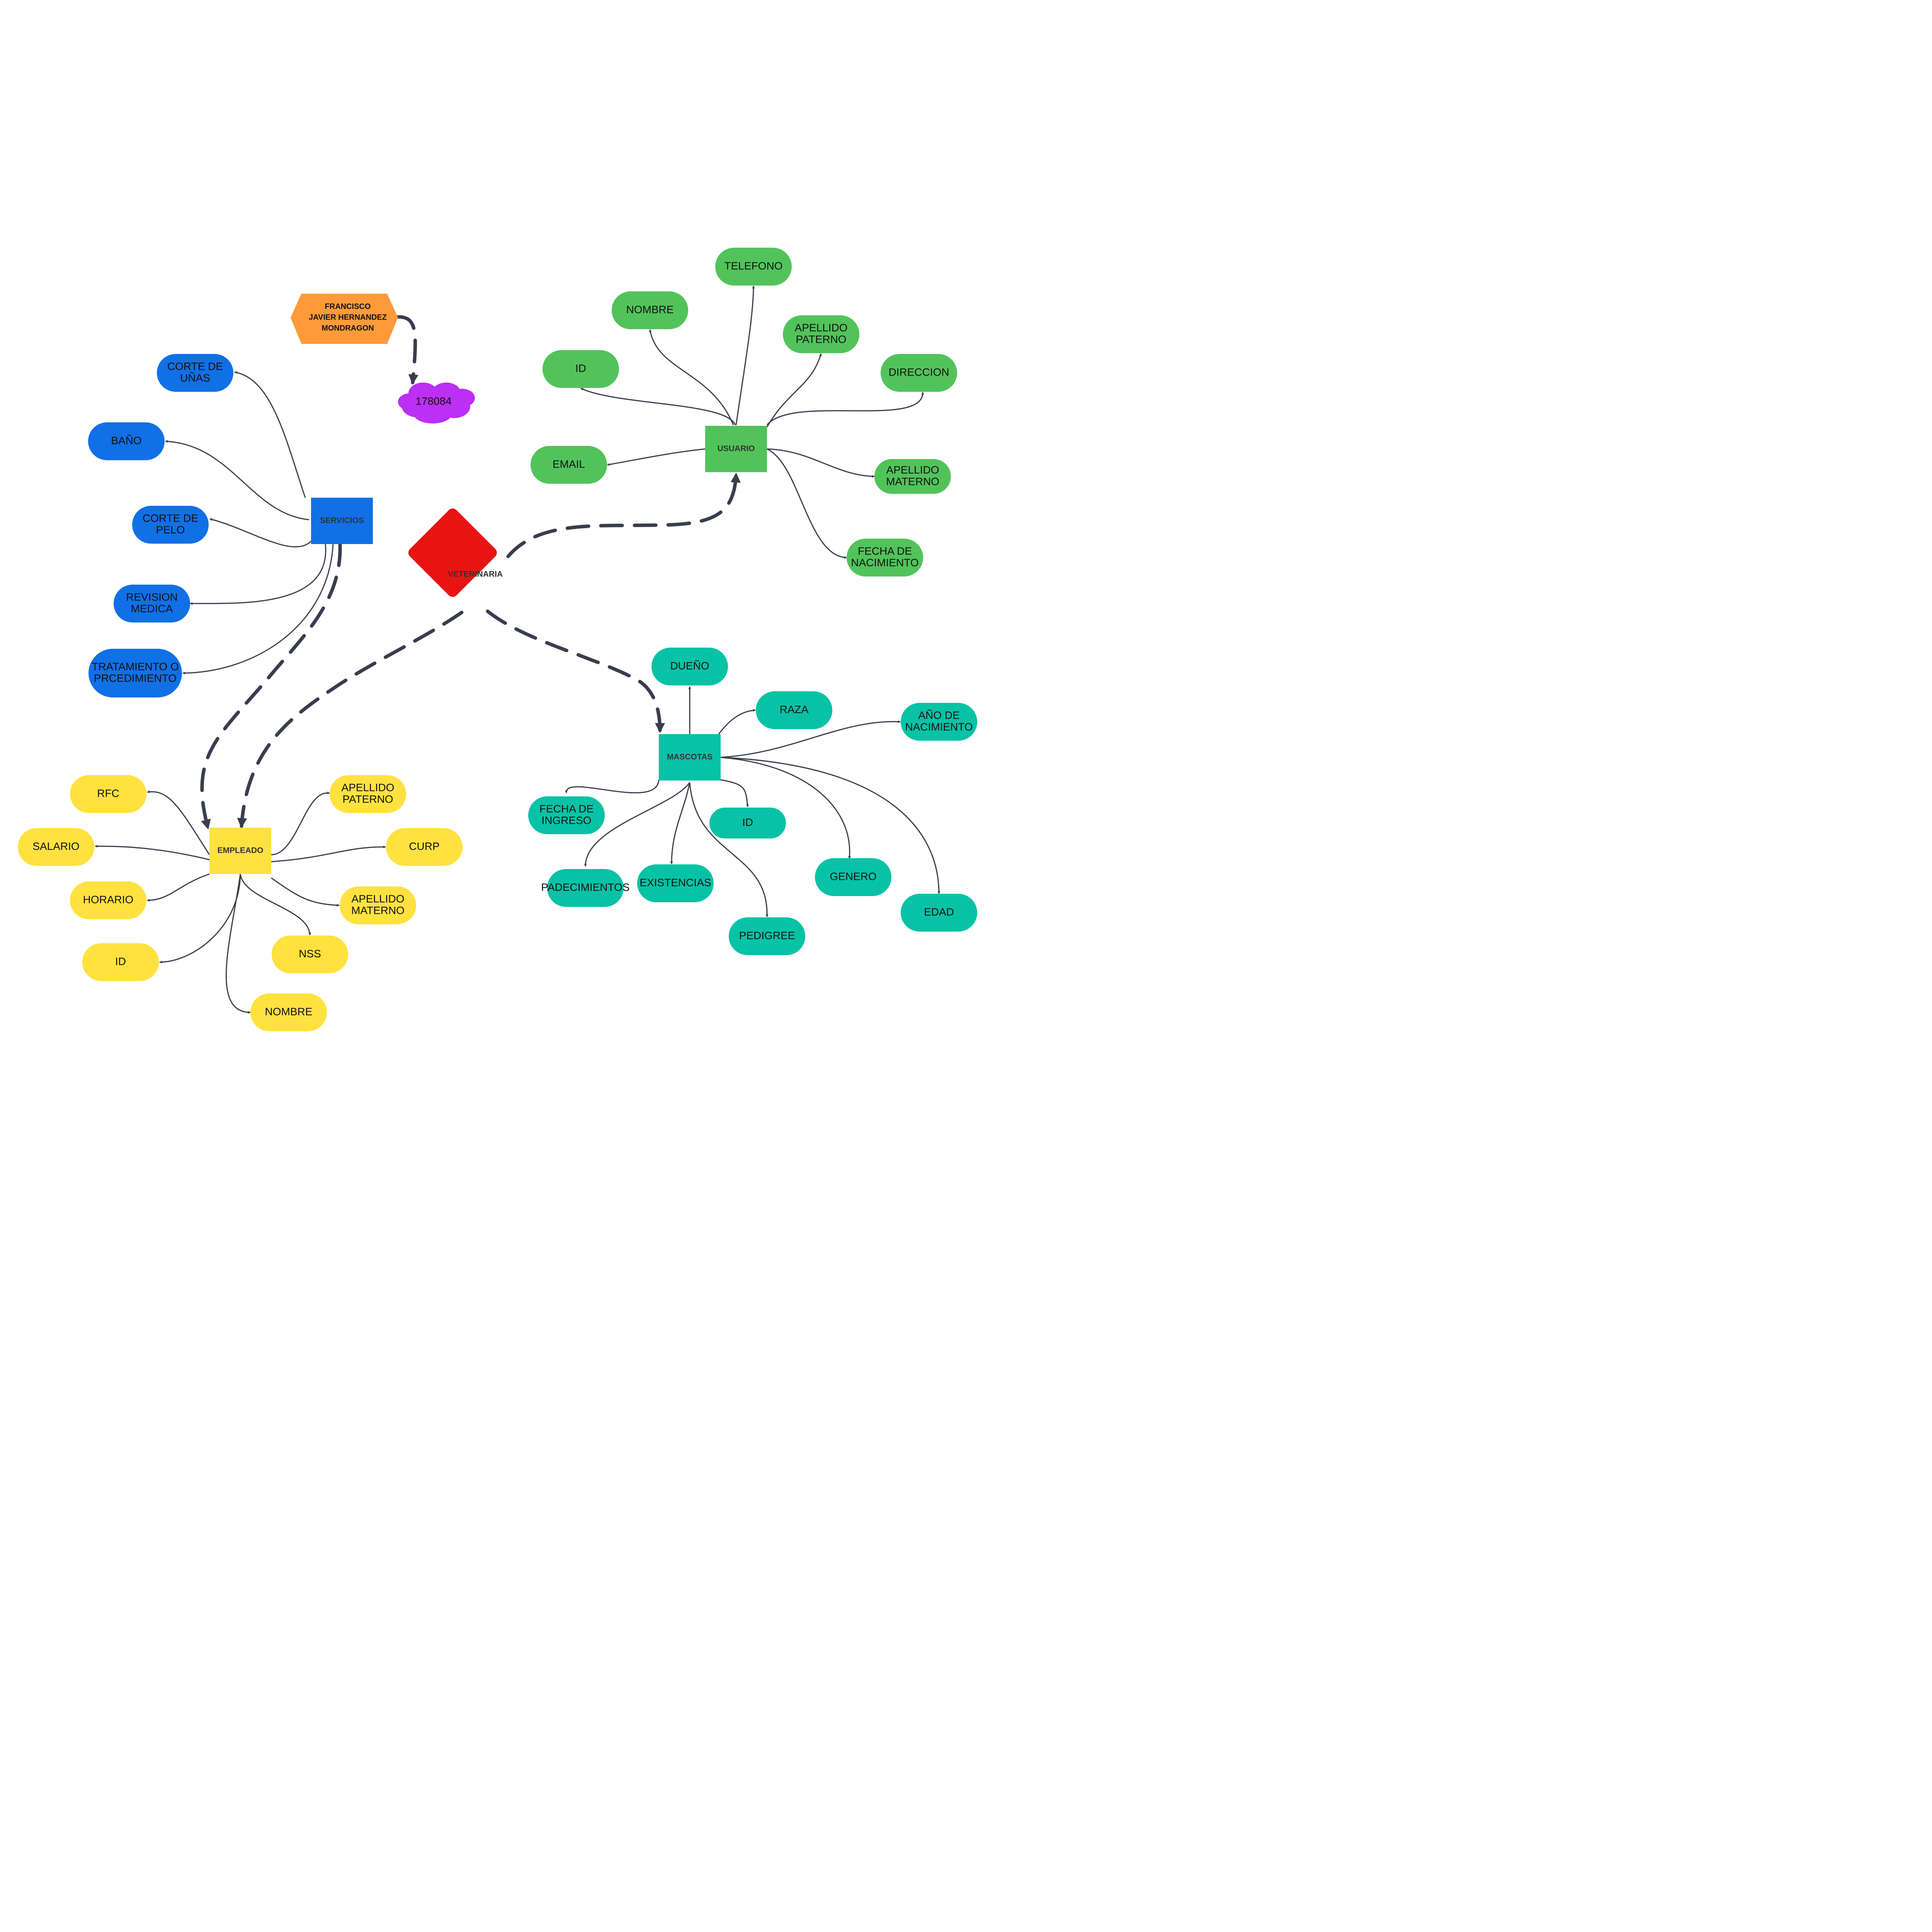 The height and width of the screenshot is (1932, 1932). Describe the element at coordinates (913, 481) in the screenshot. I see `usuario-attr-label-line-2: MATERNO` at that location.